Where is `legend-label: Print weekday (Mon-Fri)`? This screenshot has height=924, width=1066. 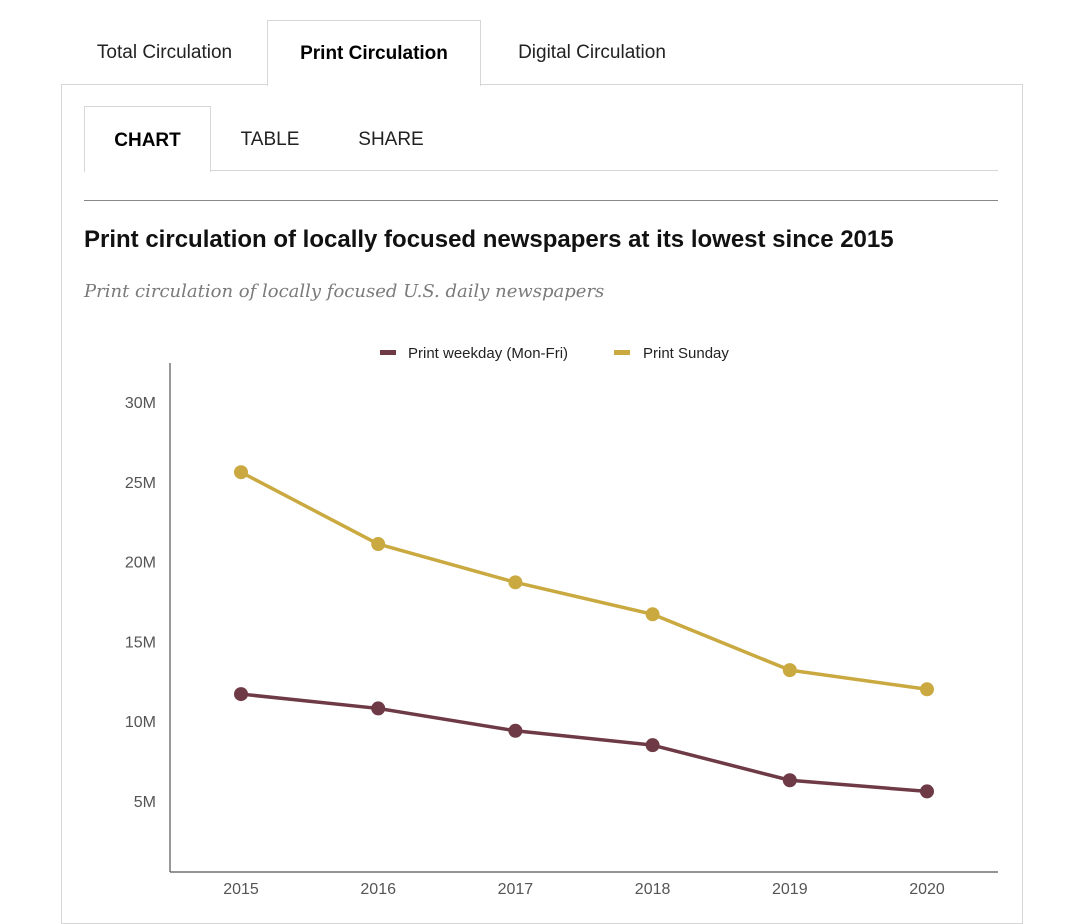
legend-label: Print weekday (Mon-Fri) is located at coordinates (488, 353).